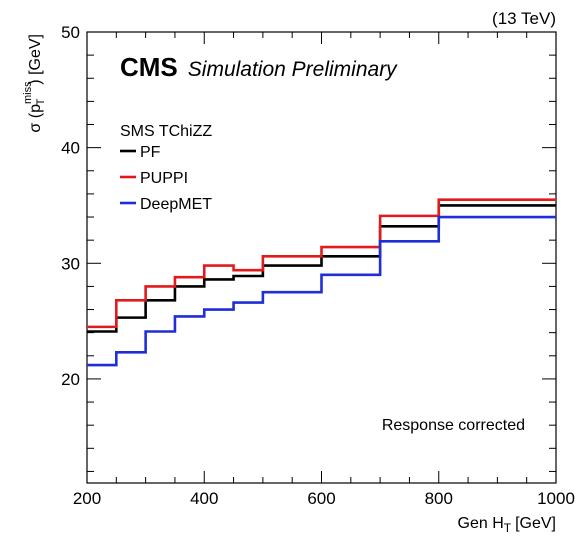 Image resolution: width=580 pixels, height=556 pixels. Describe the element at coordinates (28, 92) in the screenshot. I see `y-axis-label-sup: miss` at that location.